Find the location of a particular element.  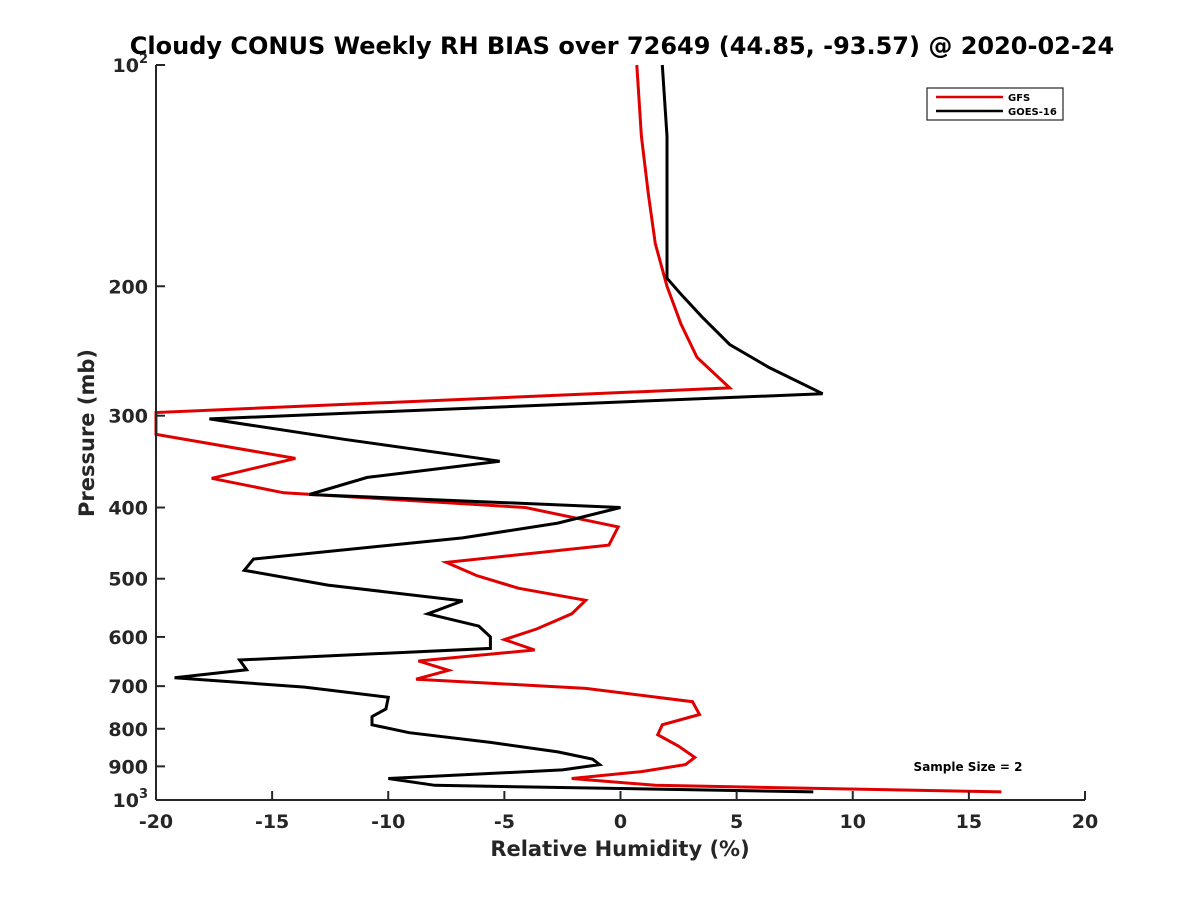

y-tick-label-base: 800 is located at coordinates (128, 730).